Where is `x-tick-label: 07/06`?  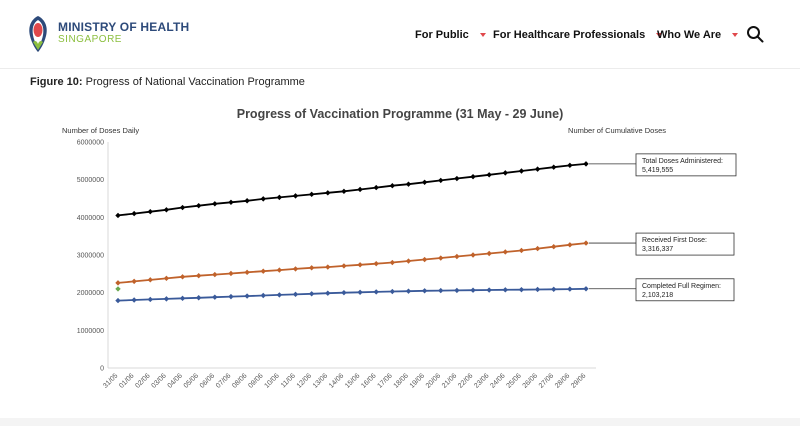 x-tick-label: 07/06 is located at coordinates (223, 380).